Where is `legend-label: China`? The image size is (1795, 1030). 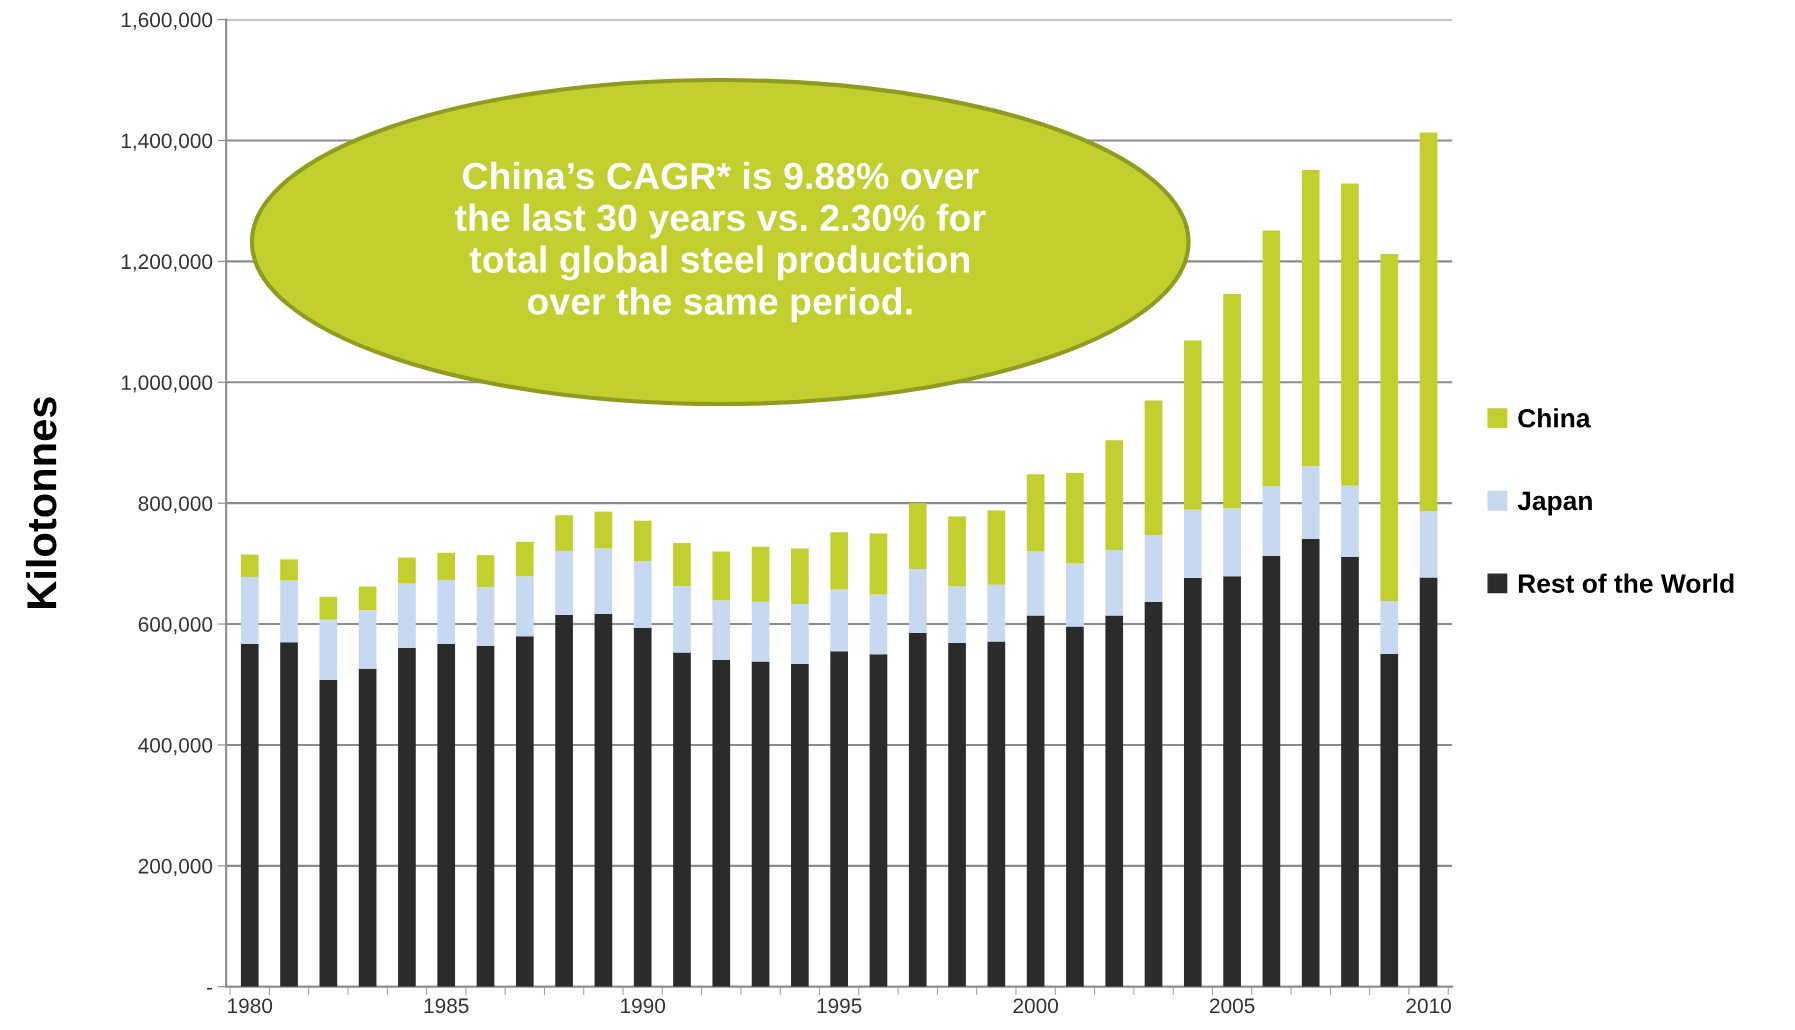 legend-label: China is located at coordinates (1554, 418).